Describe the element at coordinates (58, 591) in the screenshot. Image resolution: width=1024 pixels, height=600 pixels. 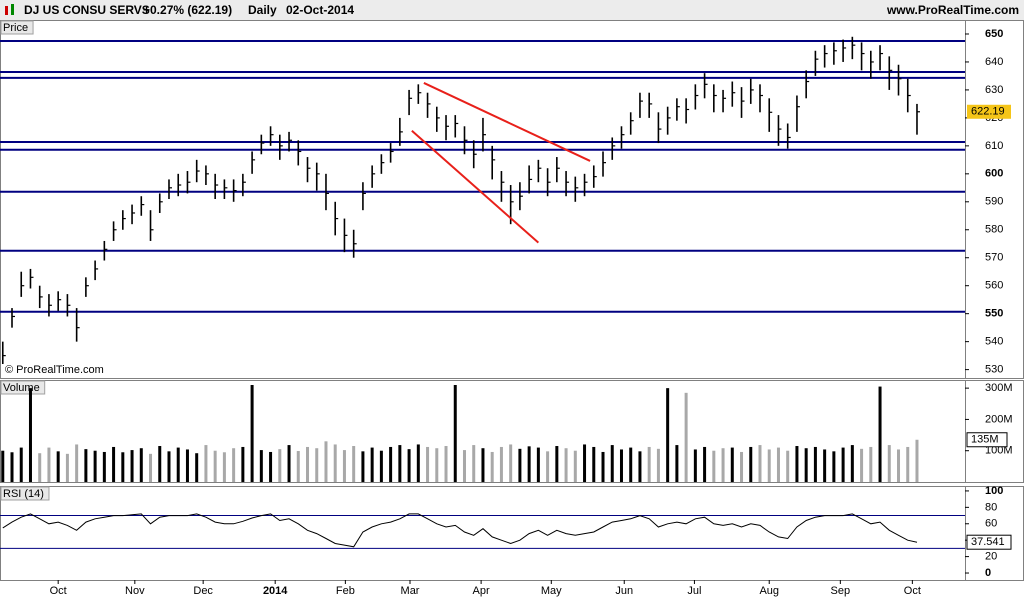
I see `x-tick-label: Oct` at that location.